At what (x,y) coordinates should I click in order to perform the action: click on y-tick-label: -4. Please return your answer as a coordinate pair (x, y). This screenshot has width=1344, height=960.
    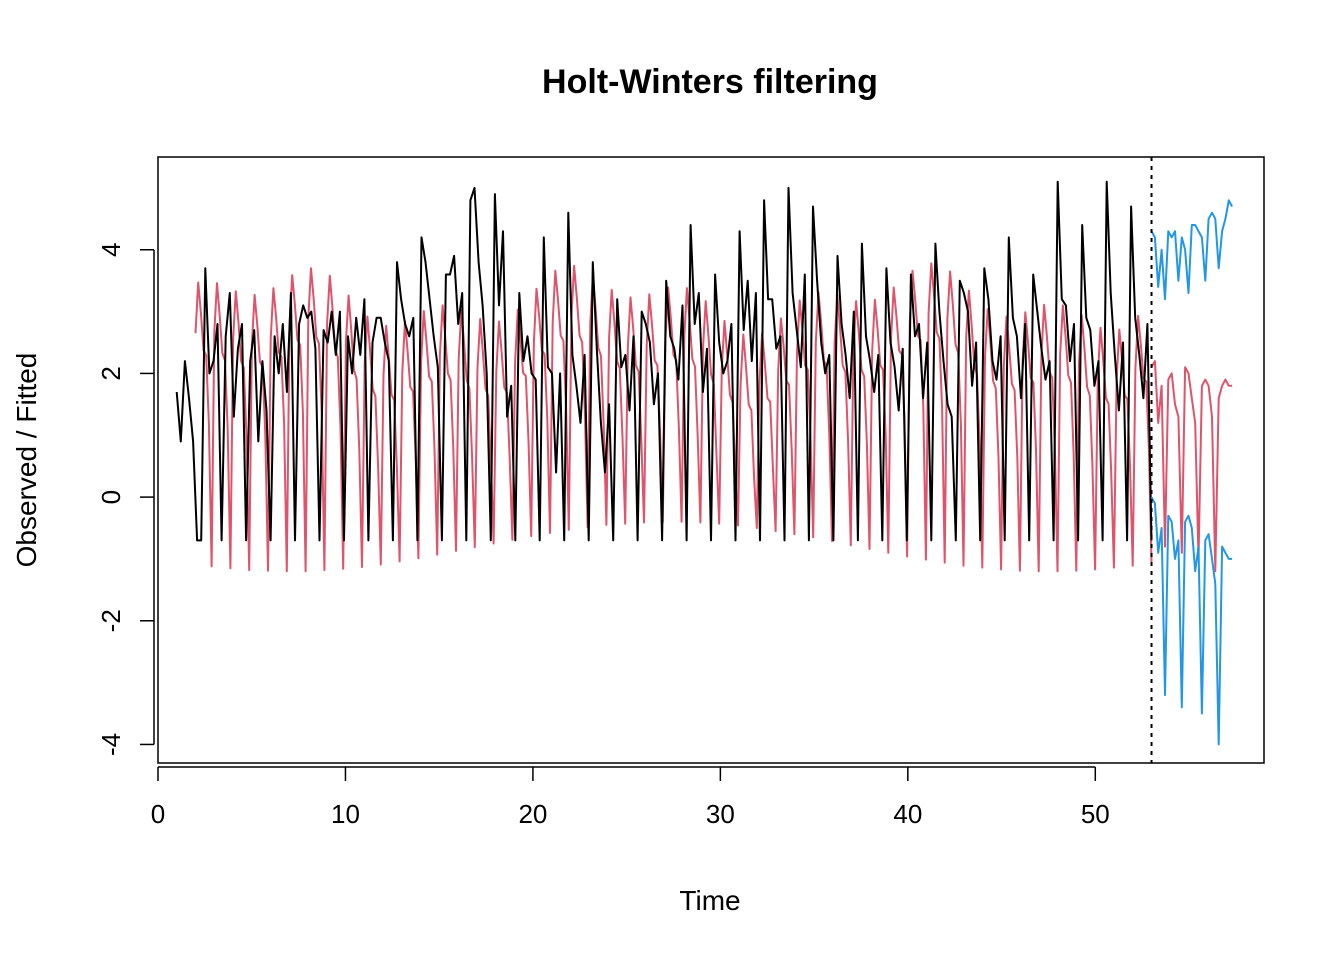
    Looking at the image, I should click on (111, 744).